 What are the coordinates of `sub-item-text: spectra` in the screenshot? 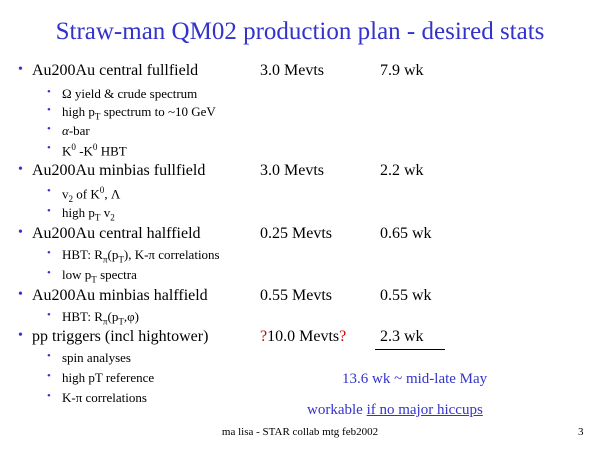 It's located at (116, 274).